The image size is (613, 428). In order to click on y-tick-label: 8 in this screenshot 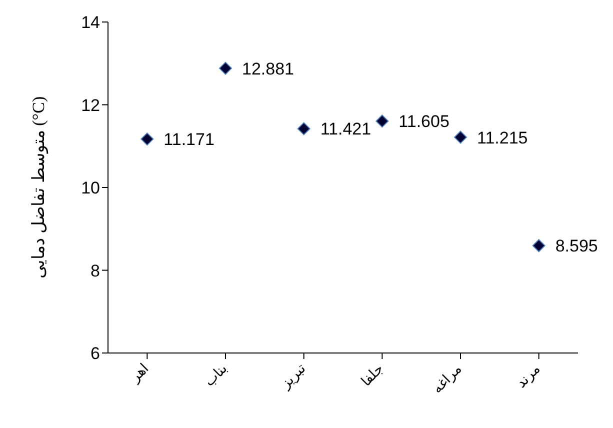, I will do `click(95, 270)`.